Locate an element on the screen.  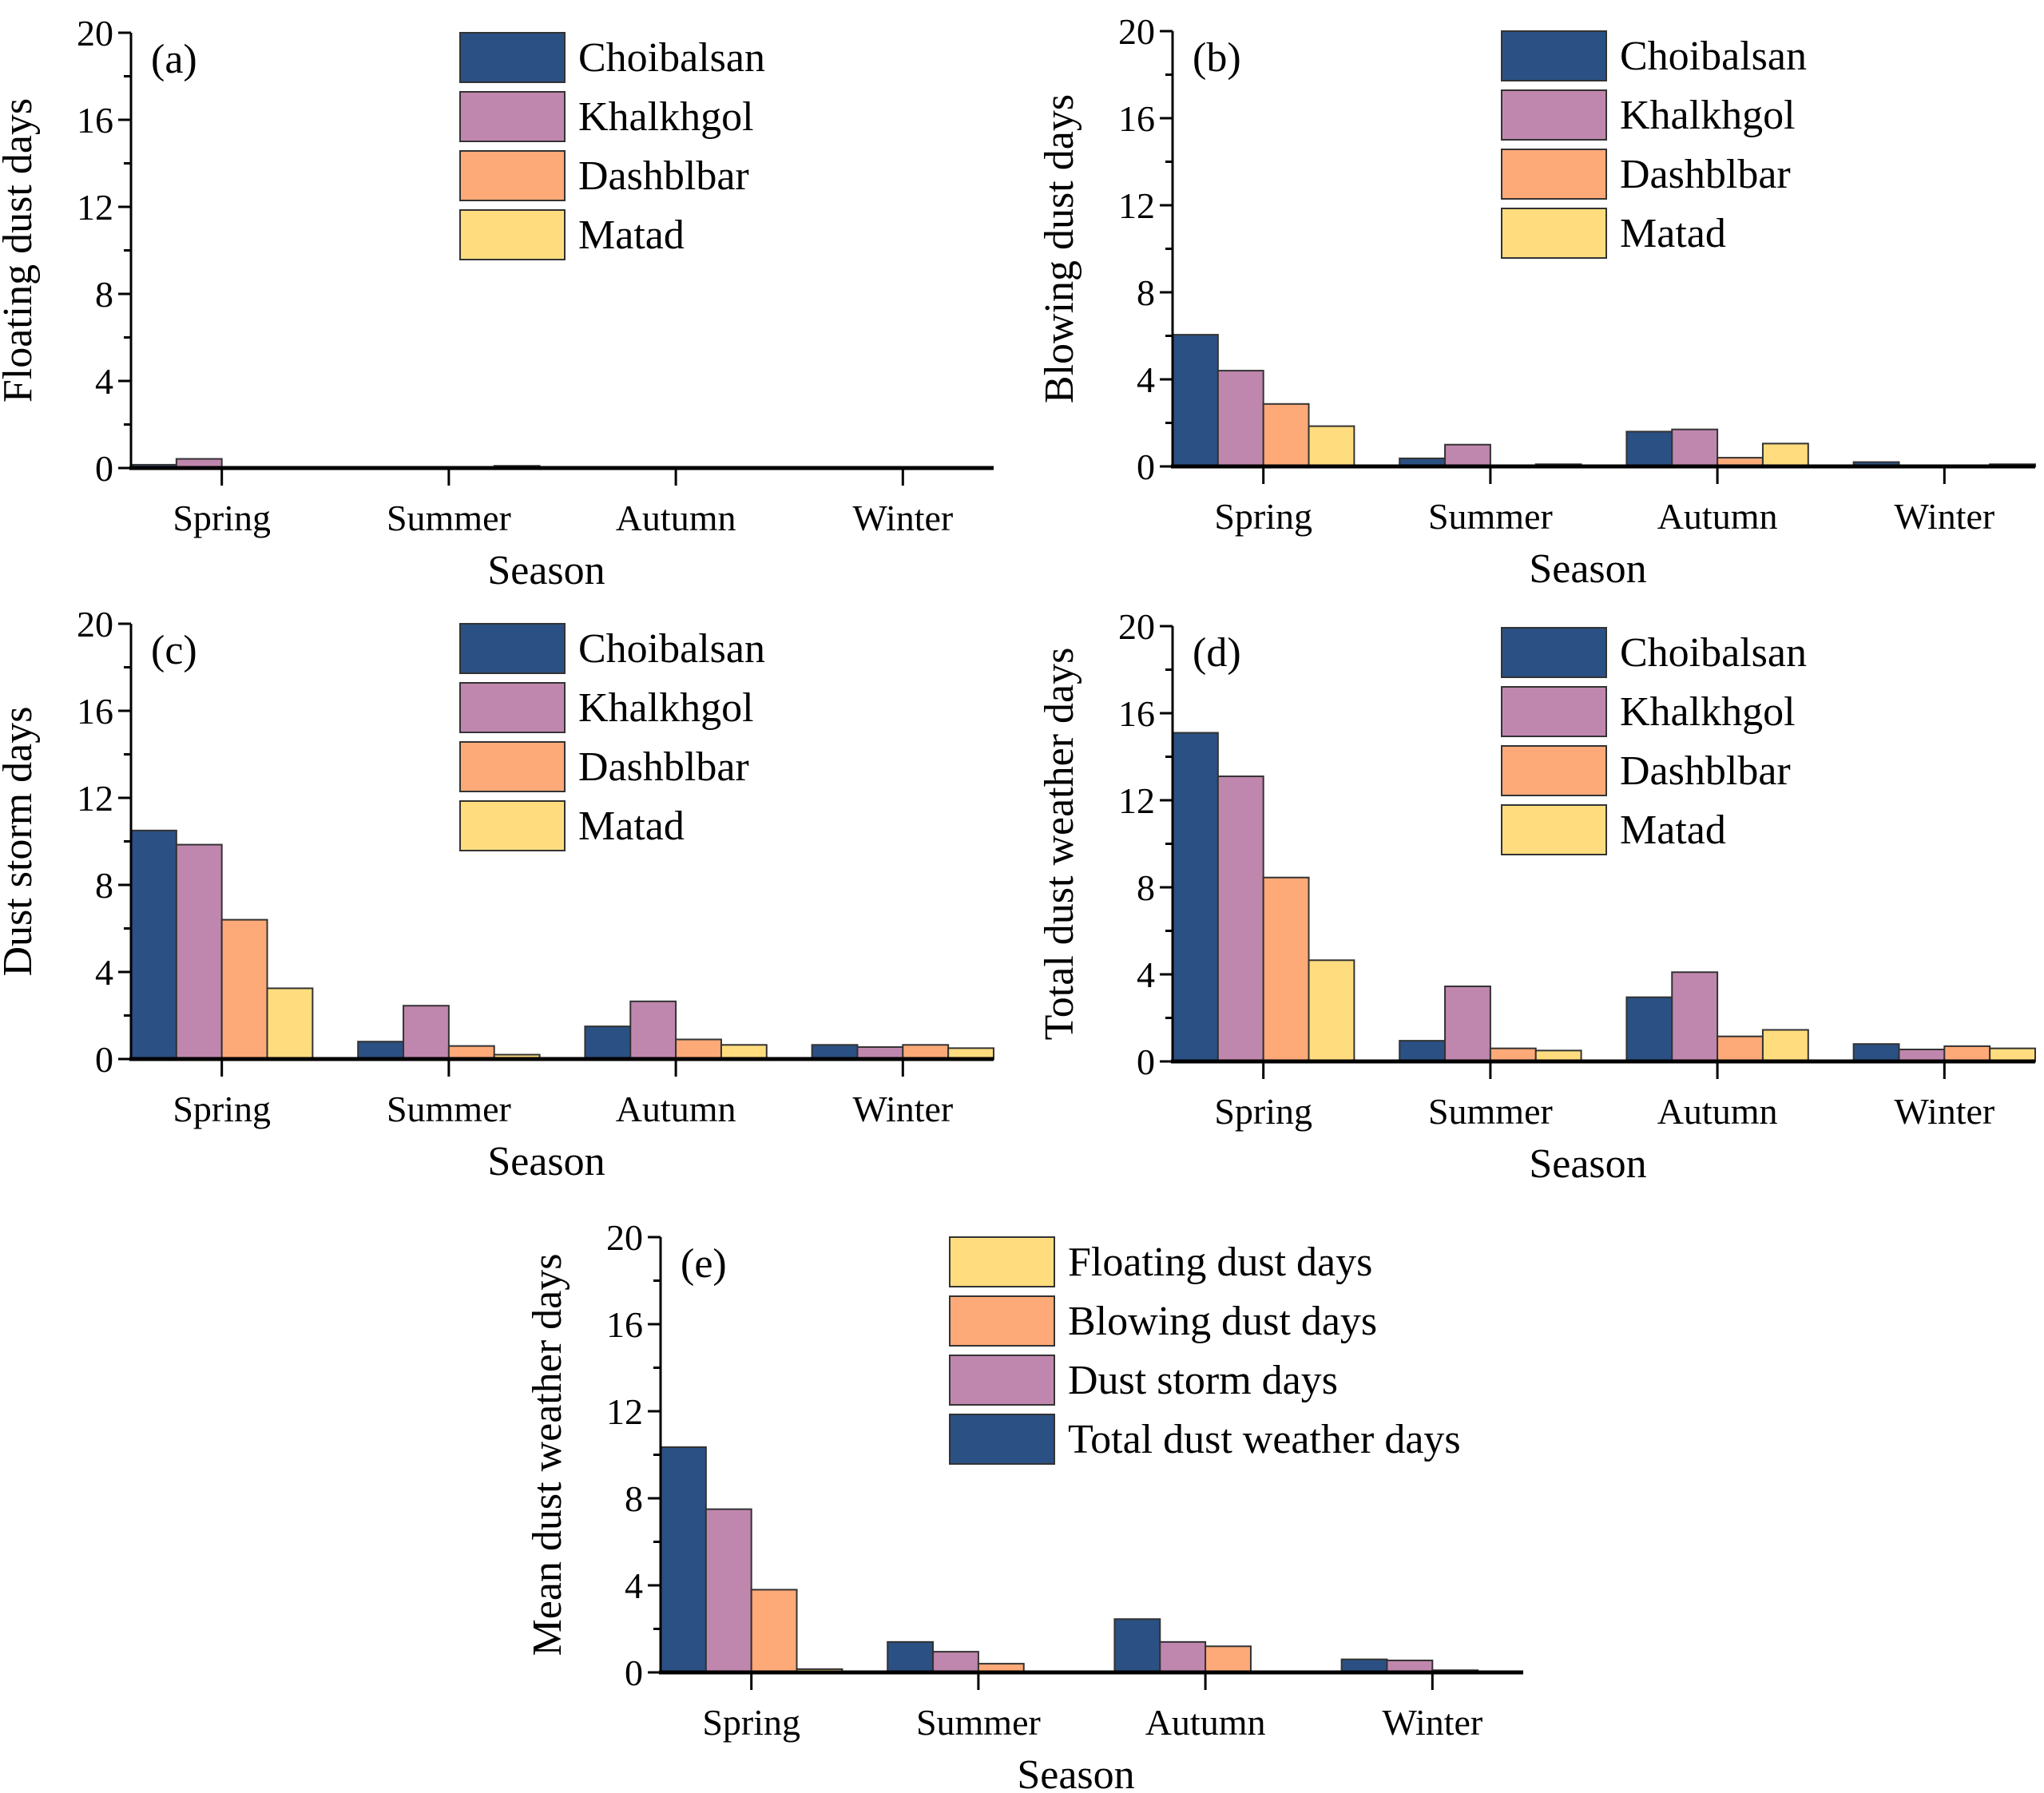
bar-total-dust-weather-days-autumn is located at coordinates (1137, 1646).